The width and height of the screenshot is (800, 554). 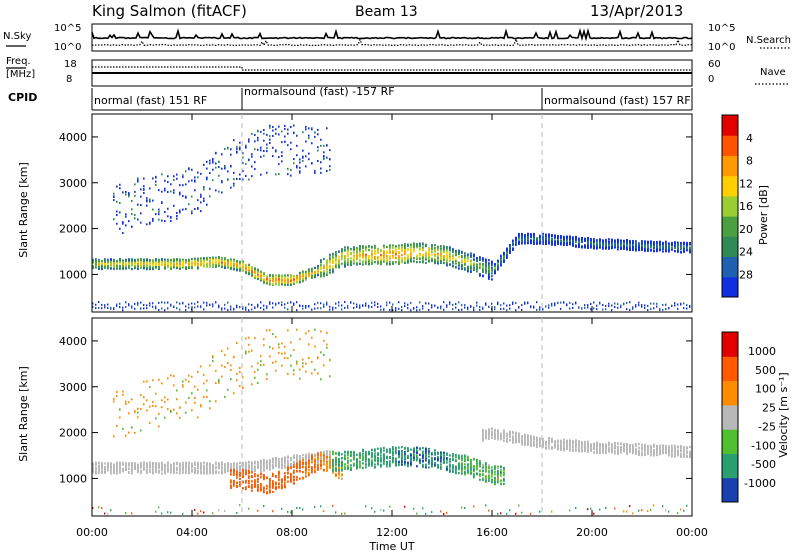 What do you see at coordinates (730, 206) in the screenshot?
I see `colorbar-frame` at bounding box center [730, 206].